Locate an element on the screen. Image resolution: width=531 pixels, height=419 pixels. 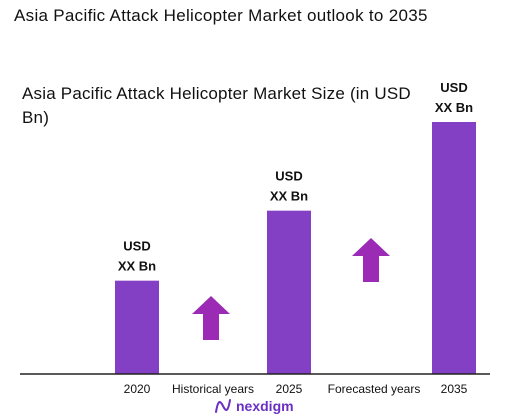
logo-text: nexdigm is located at coordinates (265, 406).